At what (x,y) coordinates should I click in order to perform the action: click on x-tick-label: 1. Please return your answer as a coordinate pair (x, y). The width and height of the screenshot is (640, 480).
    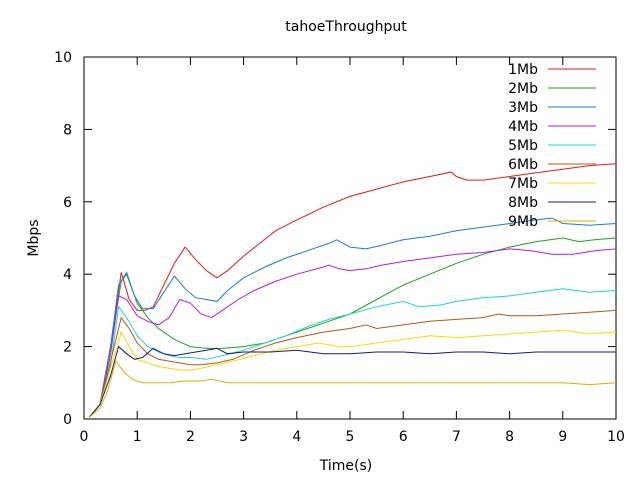
    Looking at the image, I should click on (137, 437).